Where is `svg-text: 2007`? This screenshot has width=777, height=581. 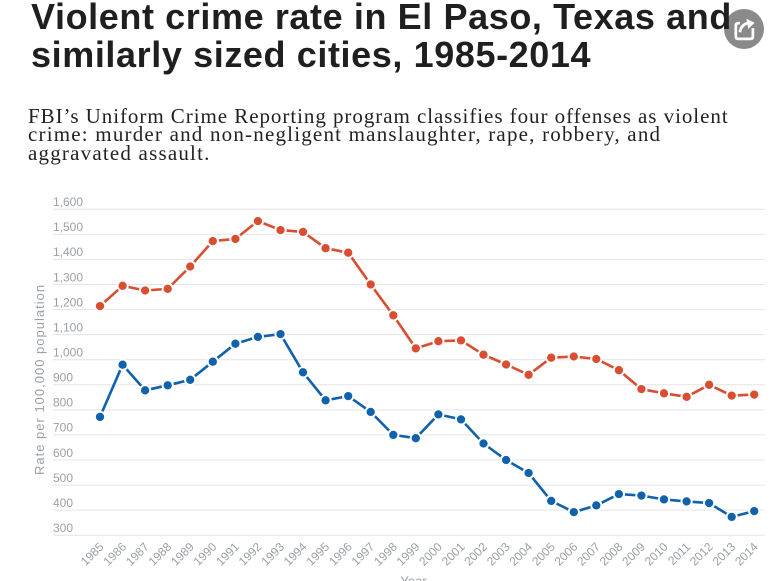
svg-text: 2007 is located at coordinates (588, 553).